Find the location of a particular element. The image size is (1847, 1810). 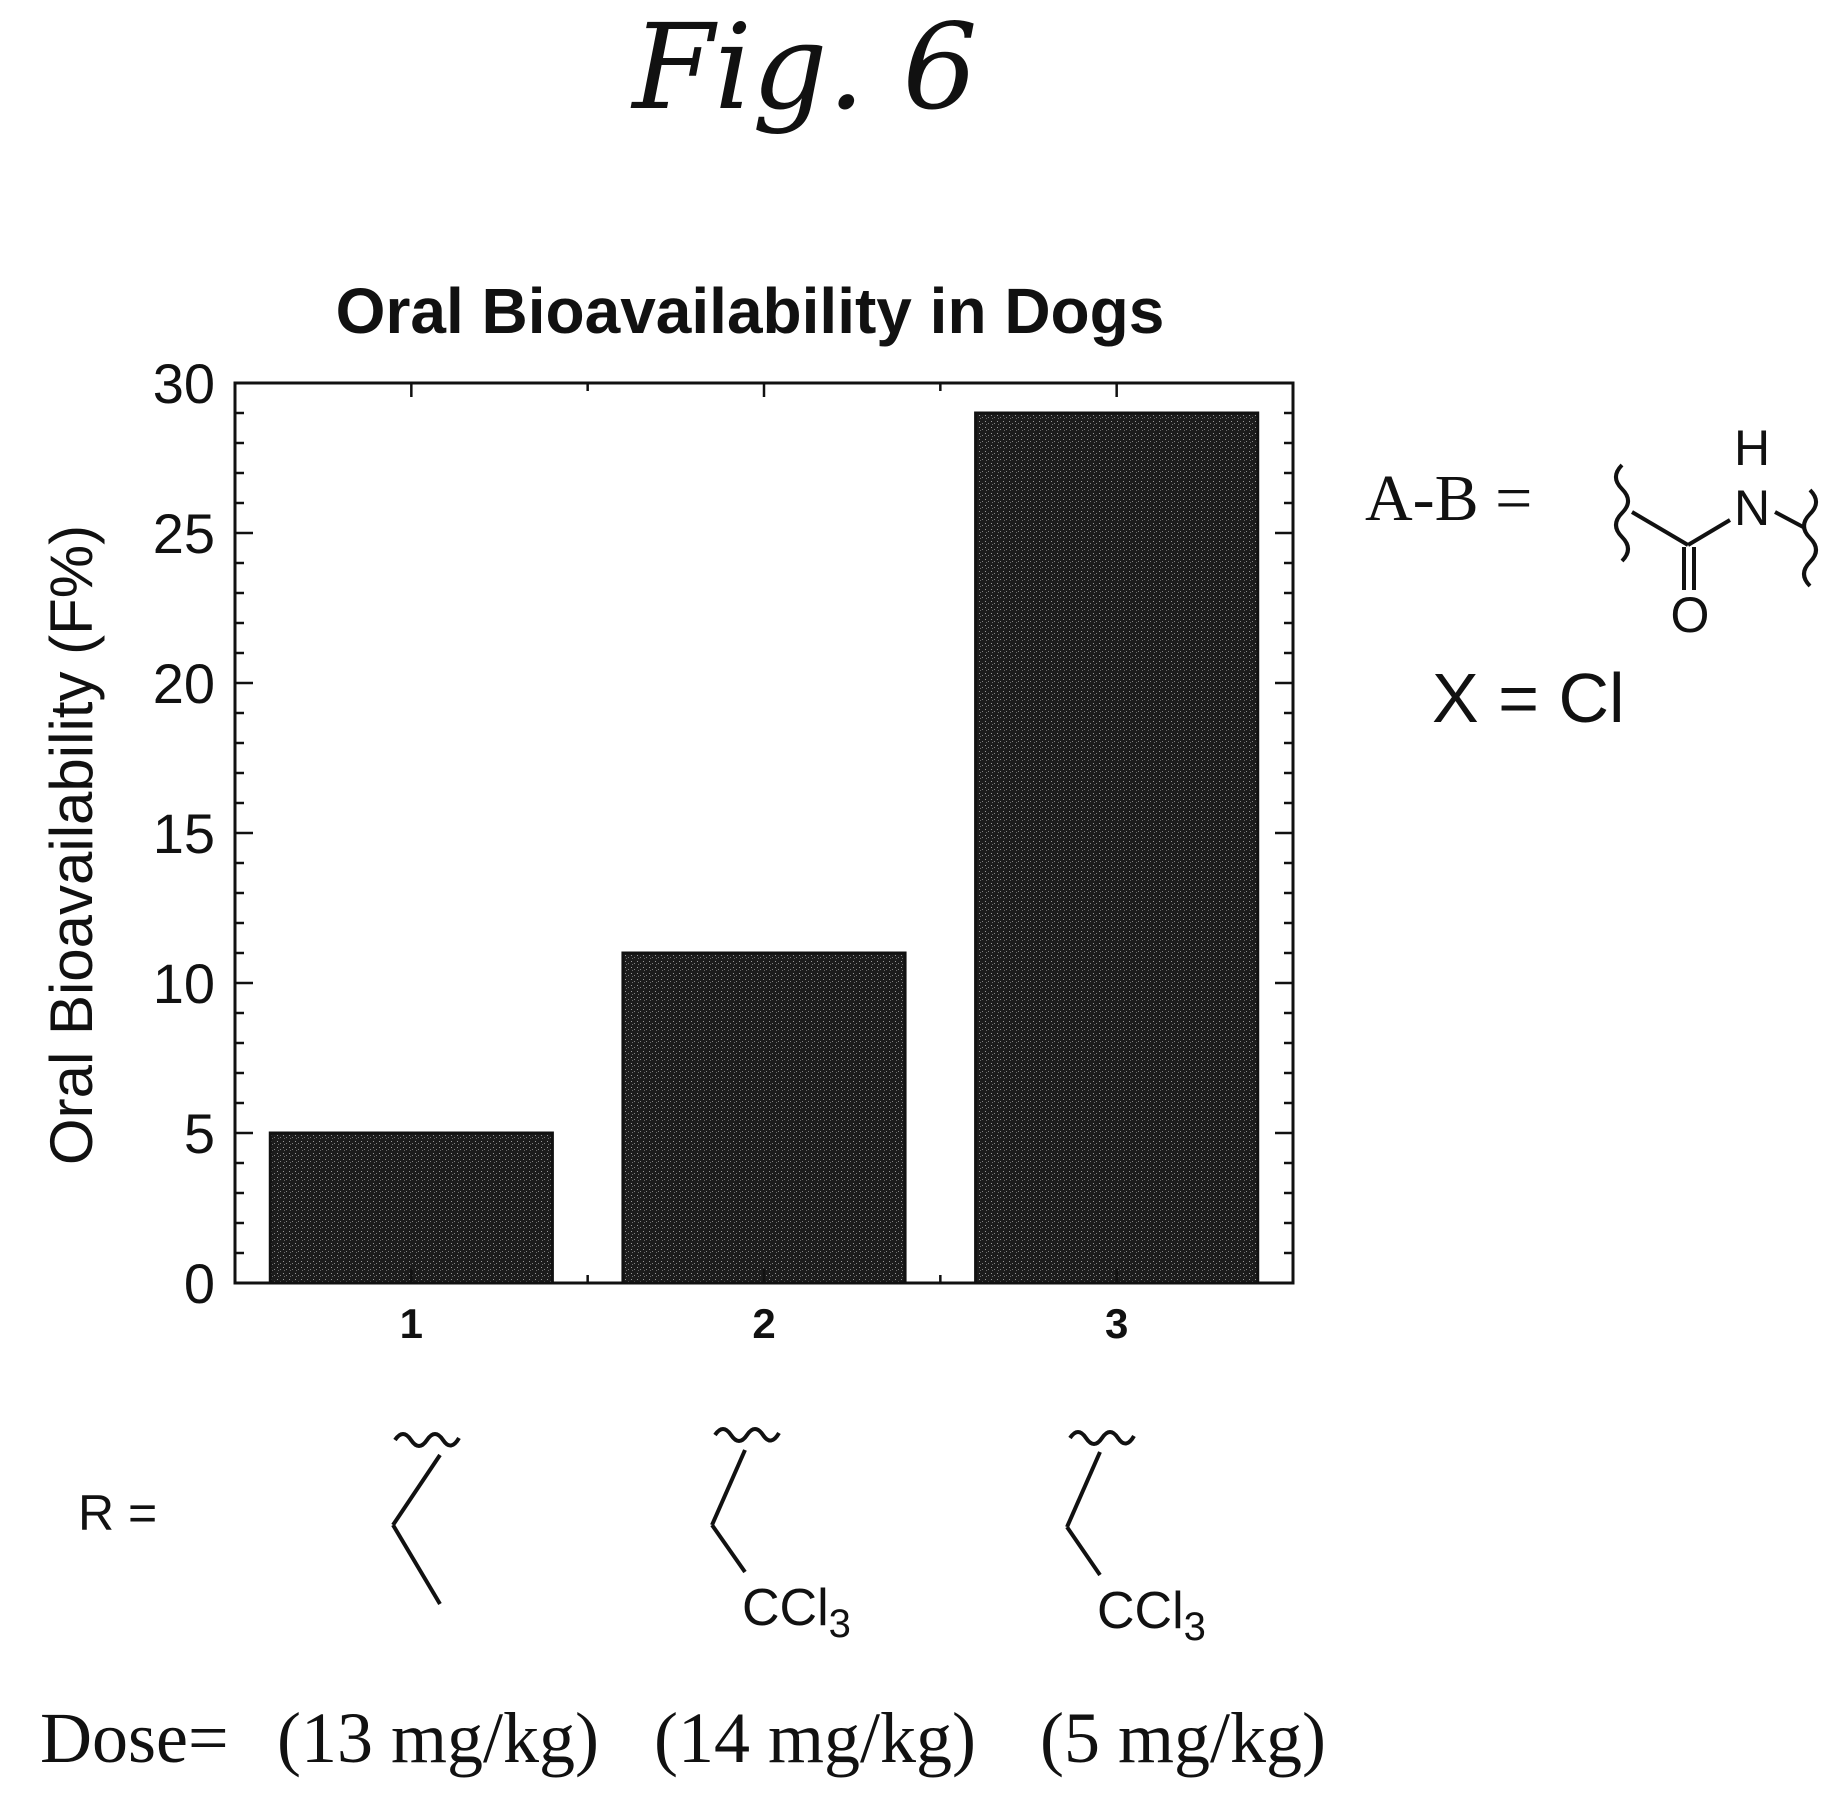

r3-ccl3: CCl3 is located at coordinates (1151, 1615).